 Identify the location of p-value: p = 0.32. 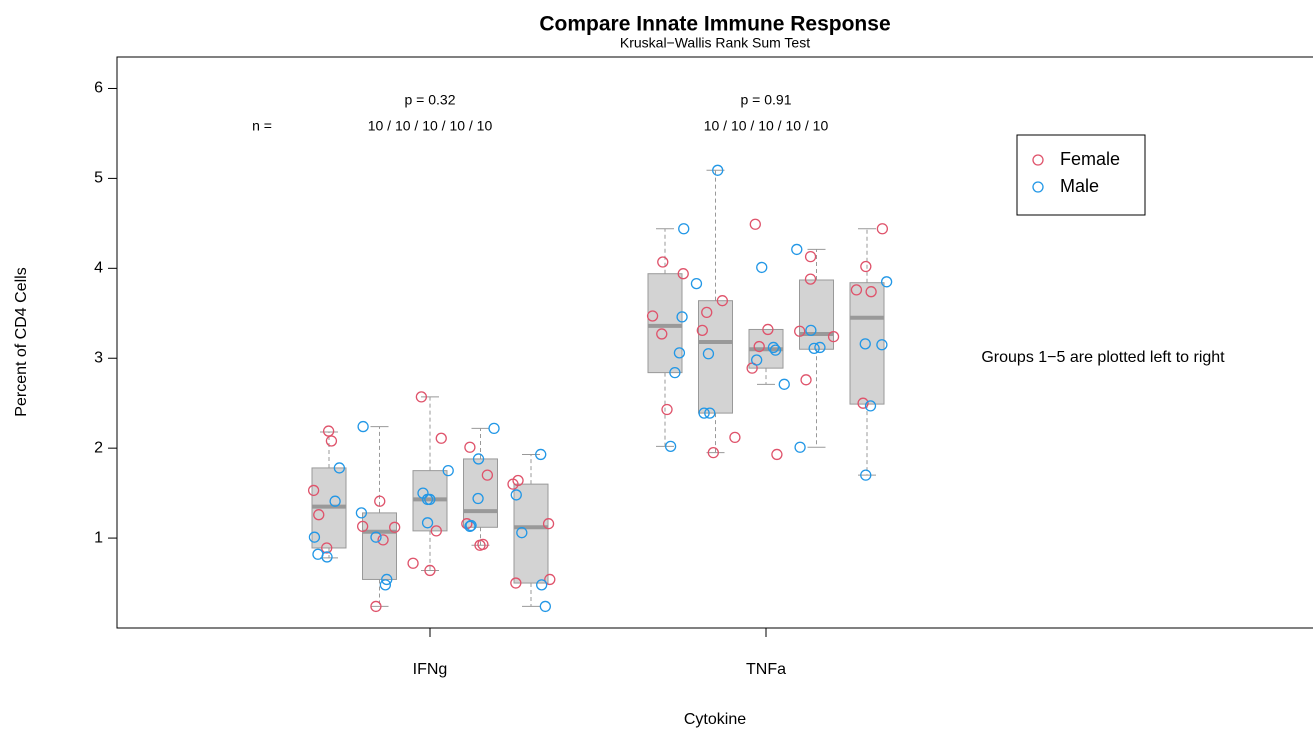
(430, 100).